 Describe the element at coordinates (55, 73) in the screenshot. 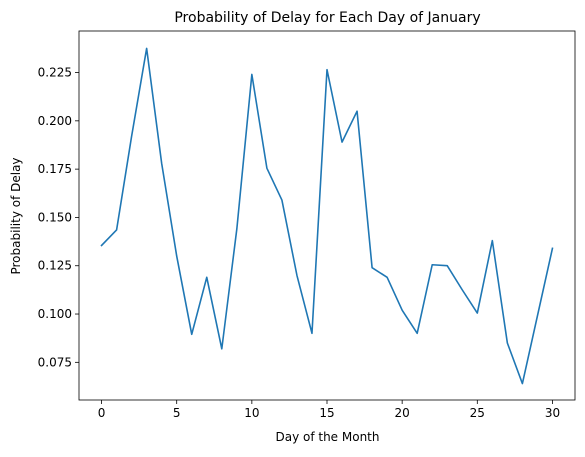

I see `y-tick-label: 0.225` at that location.